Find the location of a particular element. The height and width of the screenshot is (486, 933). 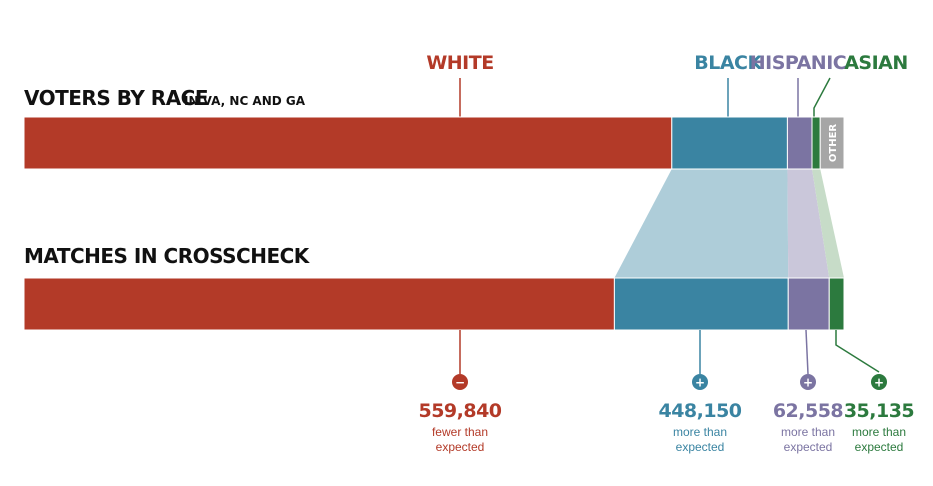

bar-voters-other is located at coordinates (832, 143).